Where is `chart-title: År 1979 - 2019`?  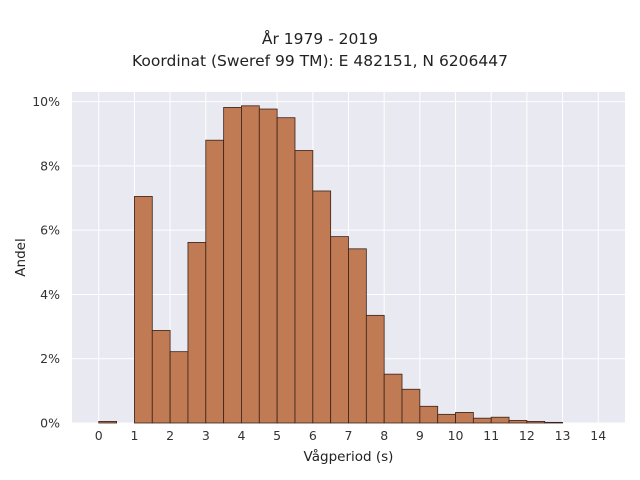
chart-title: År 1979 - 2019 is located at coordinates (320, 39).